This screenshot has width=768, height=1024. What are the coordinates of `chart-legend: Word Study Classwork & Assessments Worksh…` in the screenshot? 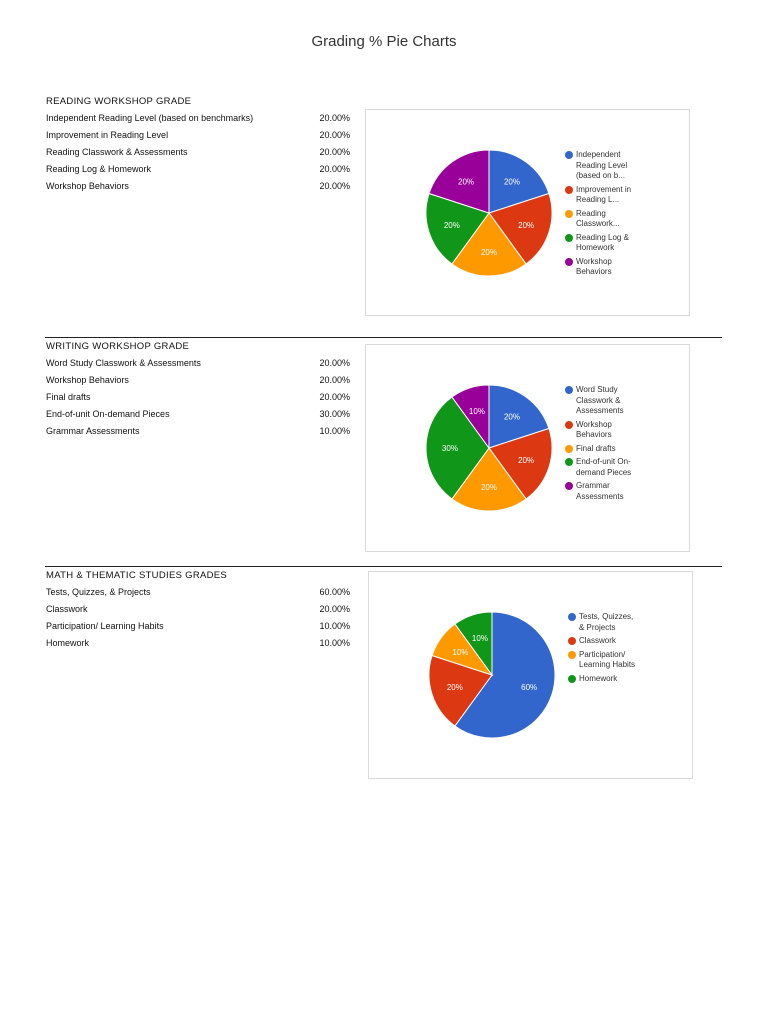 It's located at (600, 445).